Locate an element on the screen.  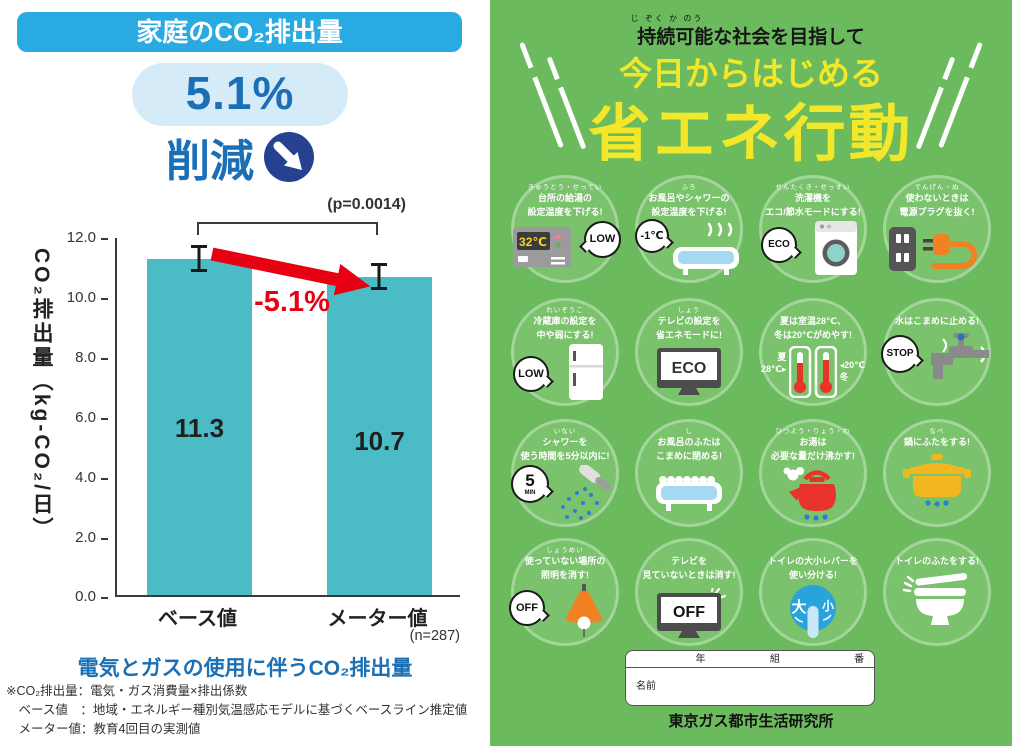
tip-furigana: しょうめい is located at coordinates (565, 550).